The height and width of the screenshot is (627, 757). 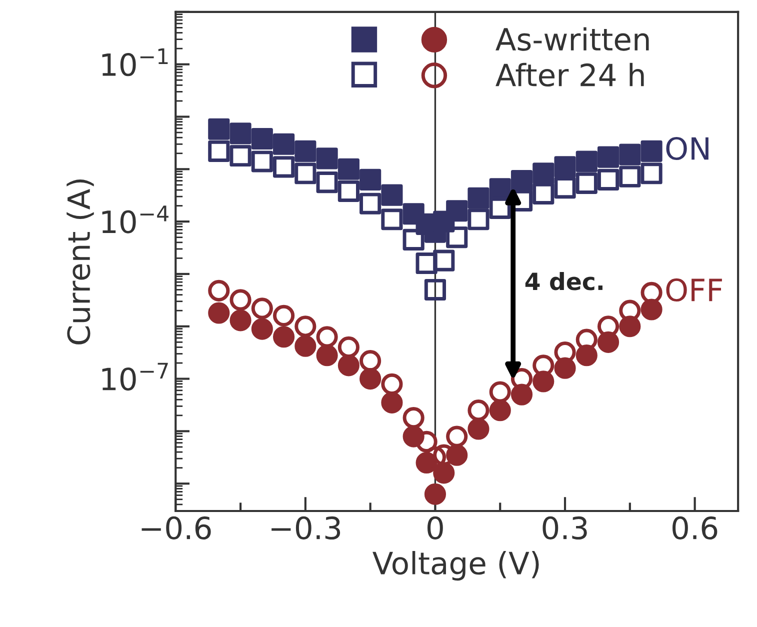 I want to click on x-tick-label: 0.6, so click(x=695, y=528).